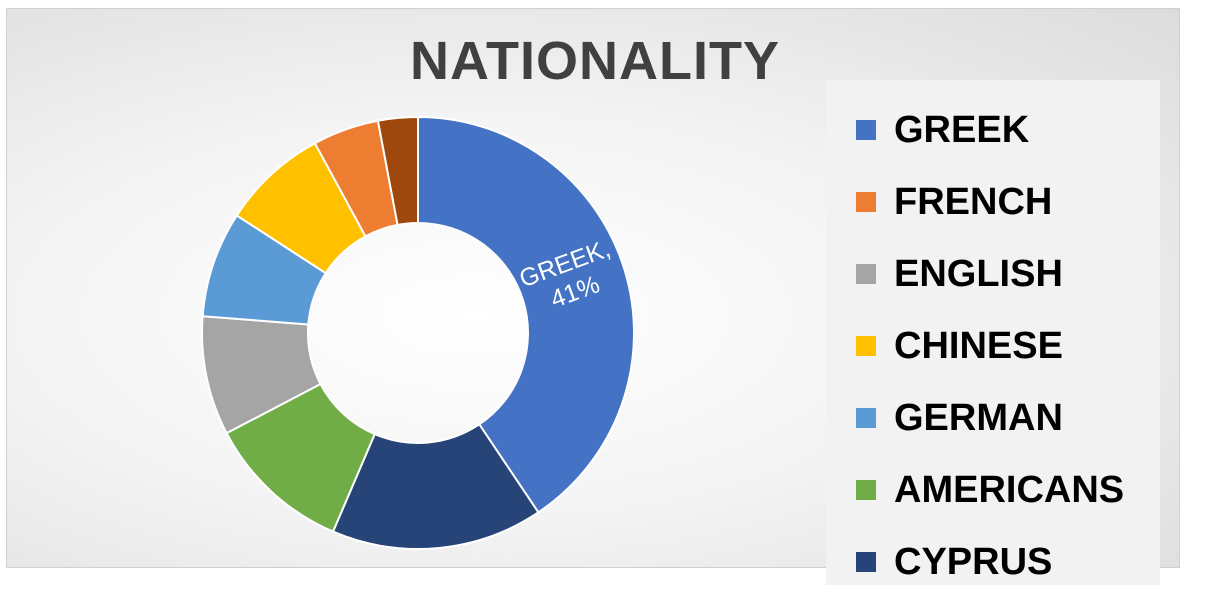 This screenshot has width=1222, height=596. I want to click on legend-label-greek: GREEK, so click(962, 129).